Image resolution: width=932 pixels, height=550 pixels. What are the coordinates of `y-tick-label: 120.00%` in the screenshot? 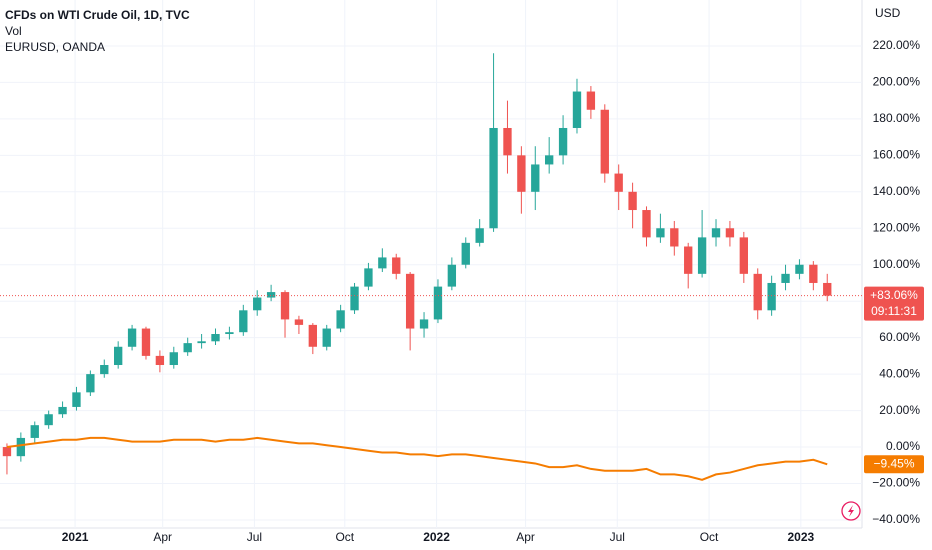 It's located at (897, 227).